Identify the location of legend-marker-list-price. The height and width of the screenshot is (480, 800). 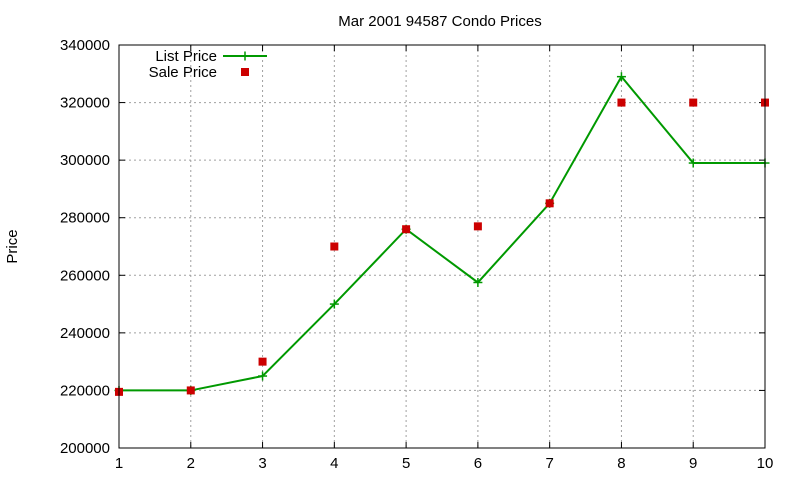
(245, 56).